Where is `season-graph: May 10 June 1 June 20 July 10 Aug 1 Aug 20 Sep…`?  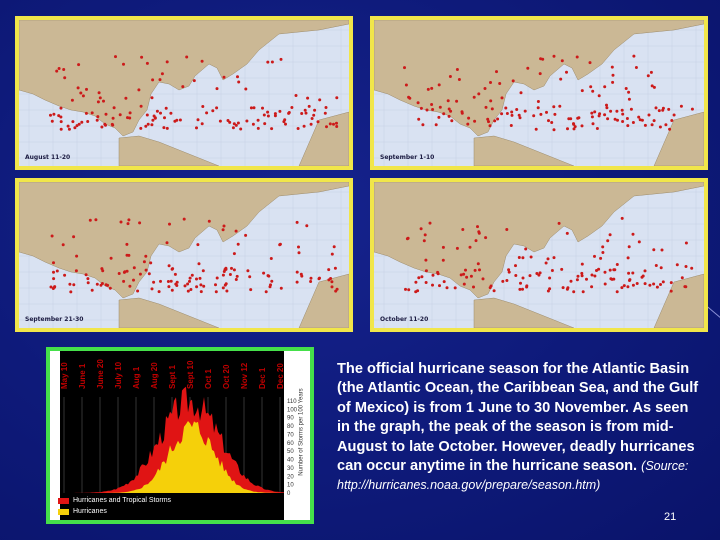 season-graph: May 10 June 1 June 20 July 10 Aug 1 Aug 20 Sep… is located at coordinates (180, 435).